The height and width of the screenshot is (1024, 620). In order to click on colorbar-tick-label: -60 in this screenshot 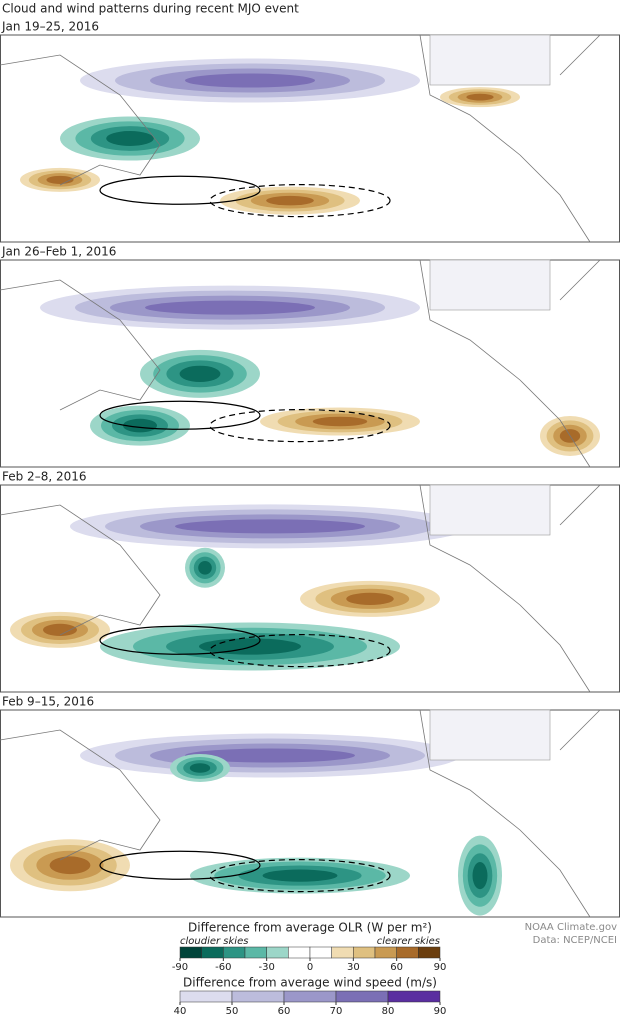, I will do `click(223, 967)`.